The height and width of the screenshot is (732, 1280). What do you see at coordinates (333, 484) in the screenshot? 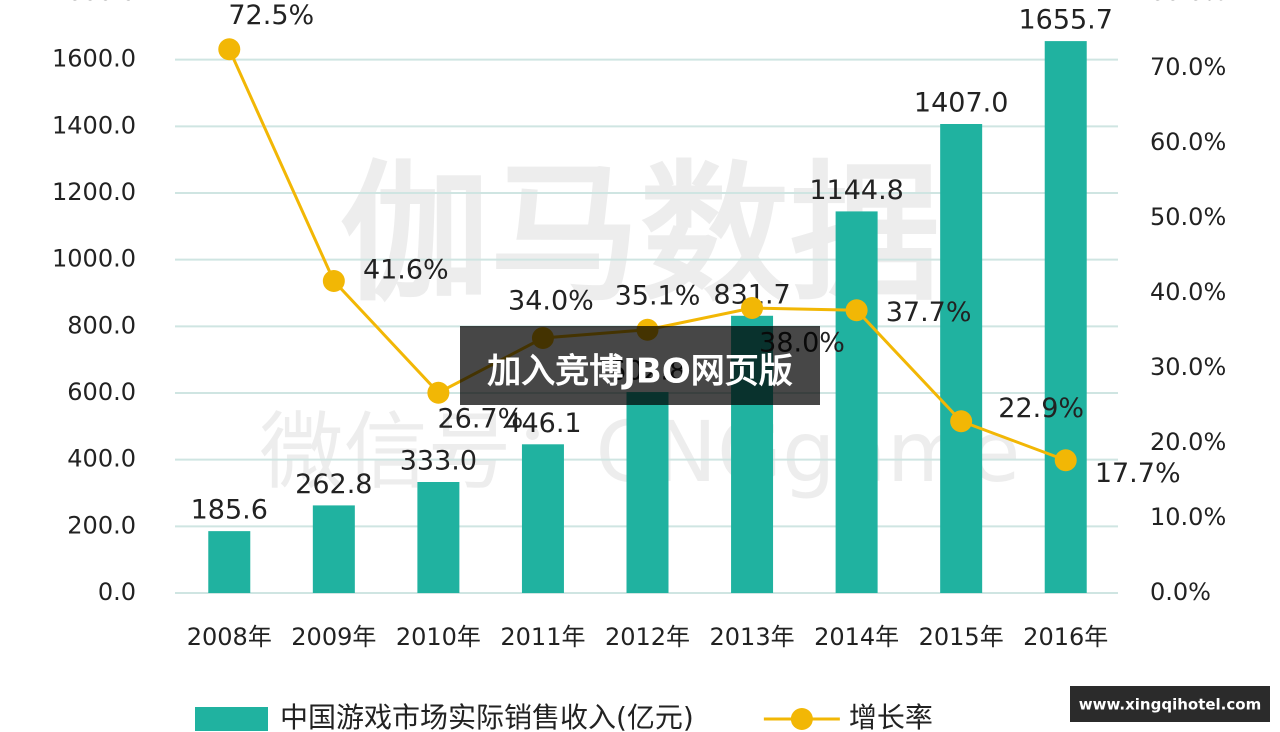
I see `bar-value-label: 262.8` at bounding box center [333, 484].